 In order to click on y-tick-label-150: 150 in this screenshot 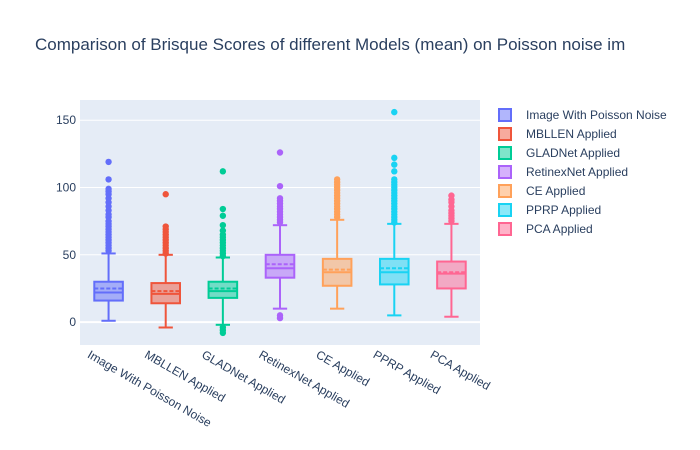, I will do `click(66, 120)`.